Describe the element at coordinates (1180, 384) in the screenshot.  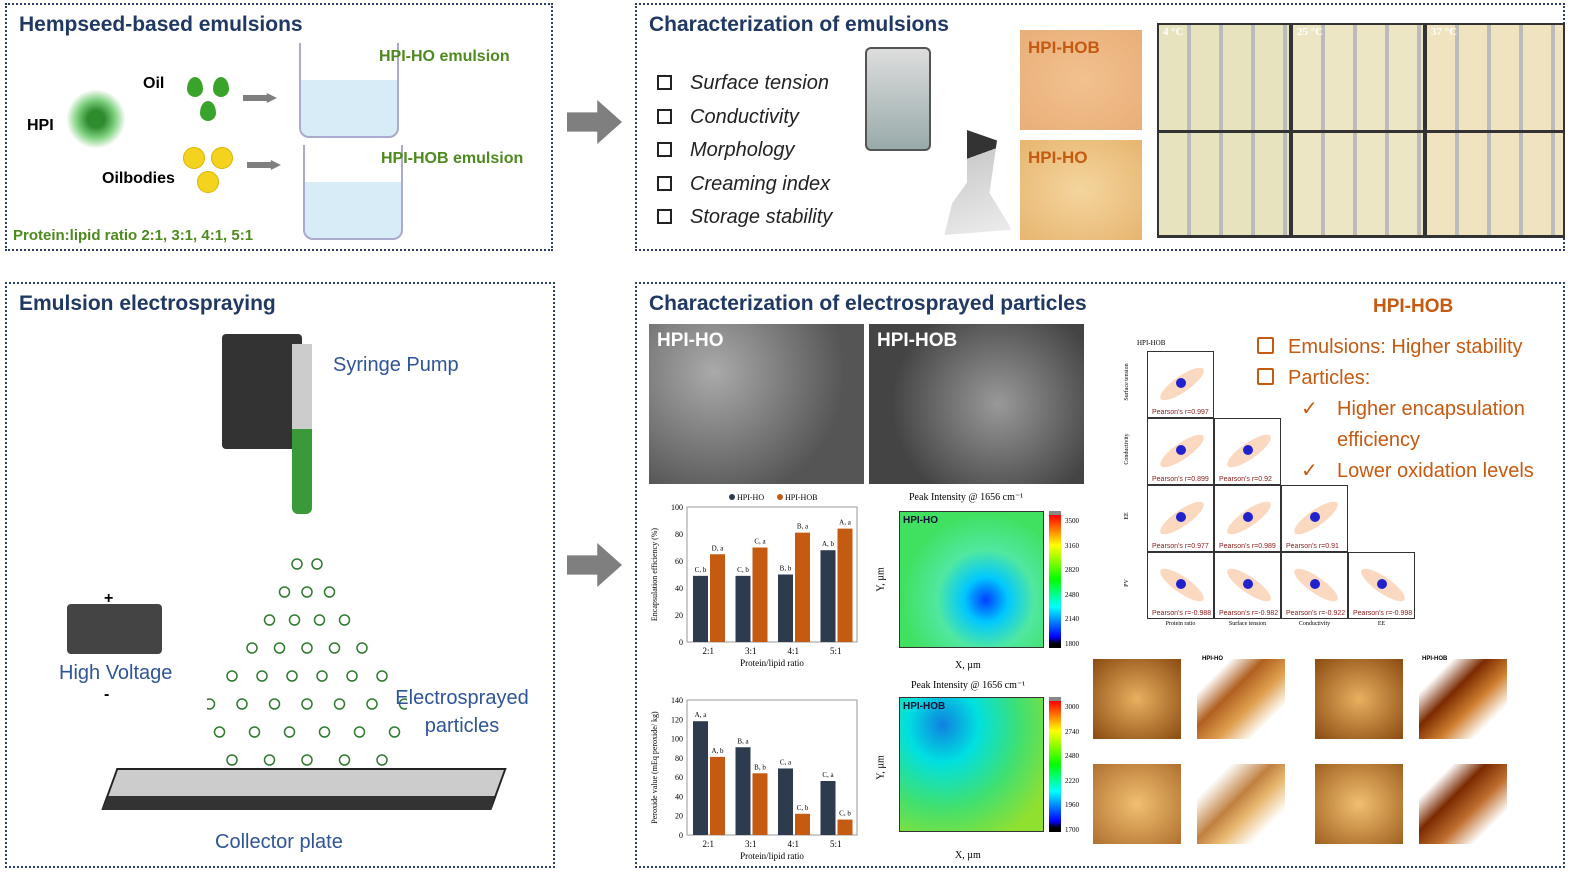
I see `correlation-cell: Pearson's r=0.997` at that location.